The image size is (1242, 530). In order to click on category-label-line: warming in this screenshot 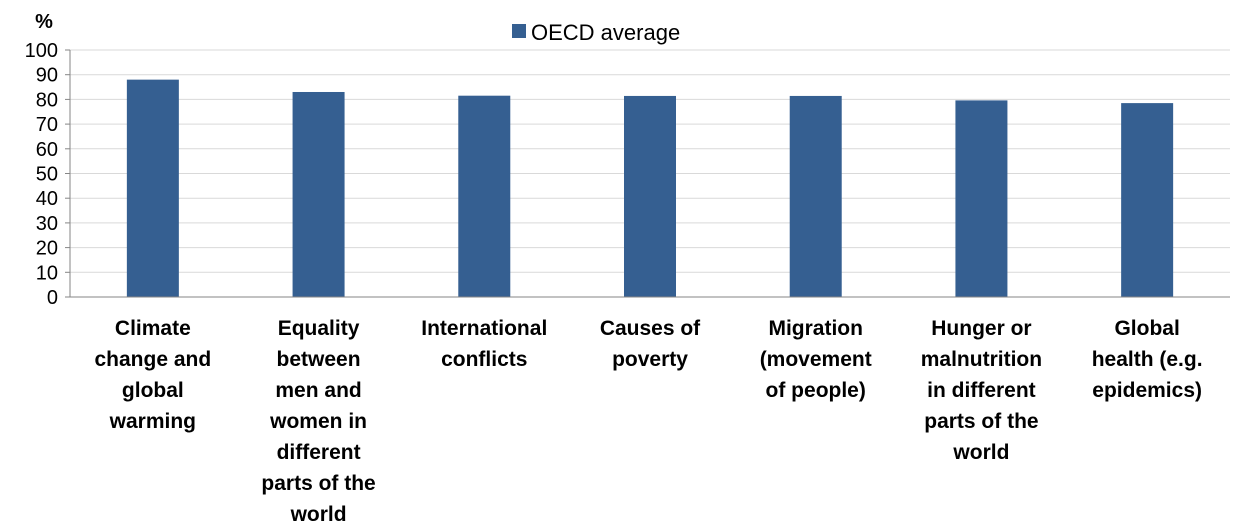, I will do `click(153, 421)`.